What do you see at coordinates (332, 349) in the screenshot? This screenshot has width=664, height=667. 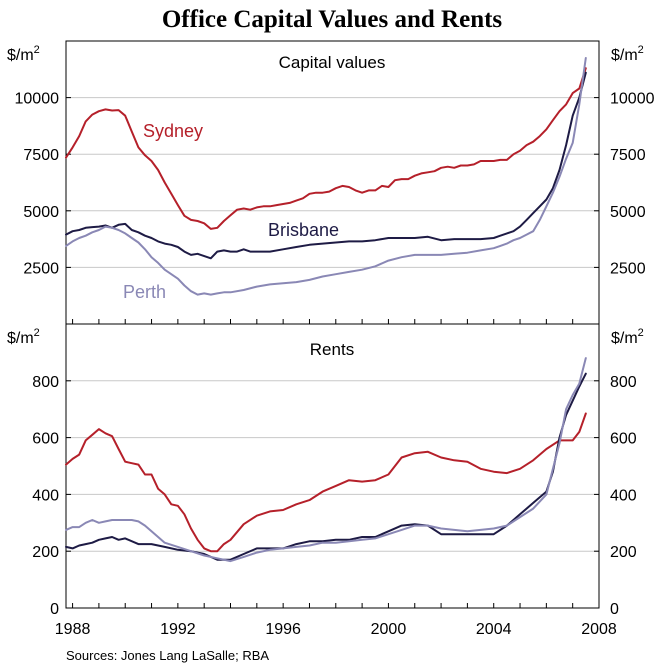 I see `rents-title: Rents` at bounding box center [332, 349].